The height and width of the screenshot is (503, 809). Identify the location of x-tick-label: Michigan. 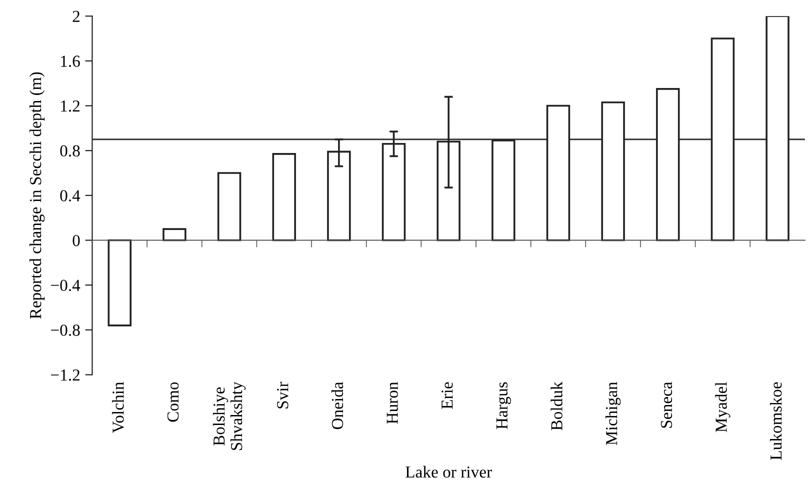
(613, 414).